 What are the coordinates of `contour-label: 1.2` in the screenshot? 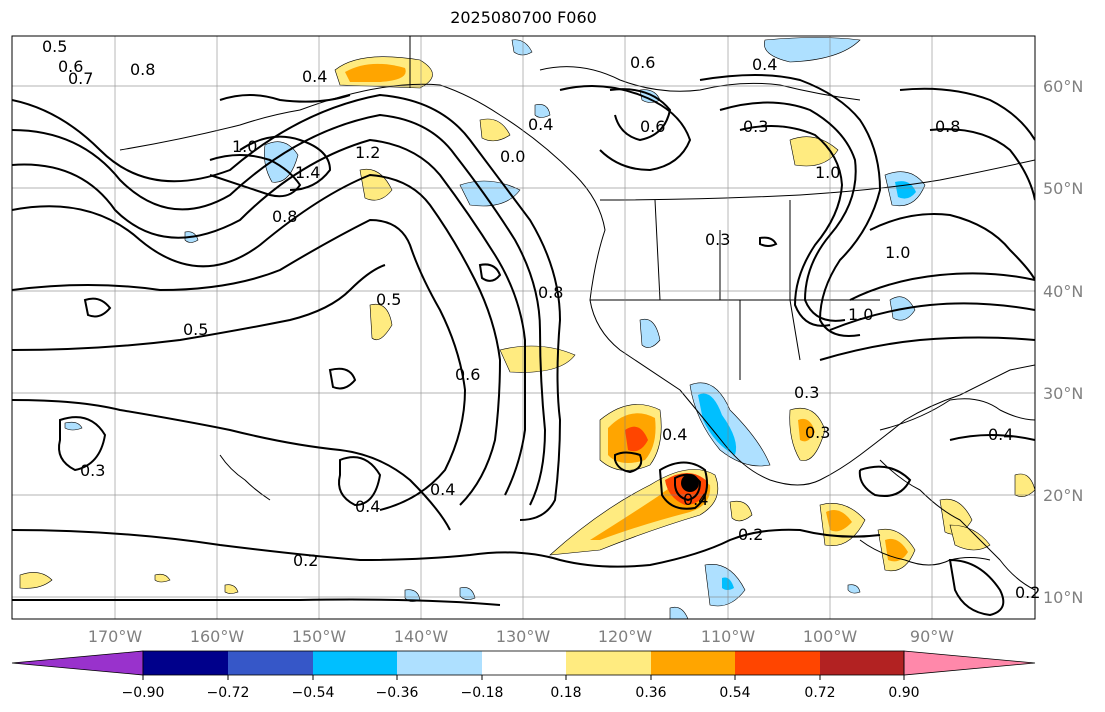 It's located at (367, 152).